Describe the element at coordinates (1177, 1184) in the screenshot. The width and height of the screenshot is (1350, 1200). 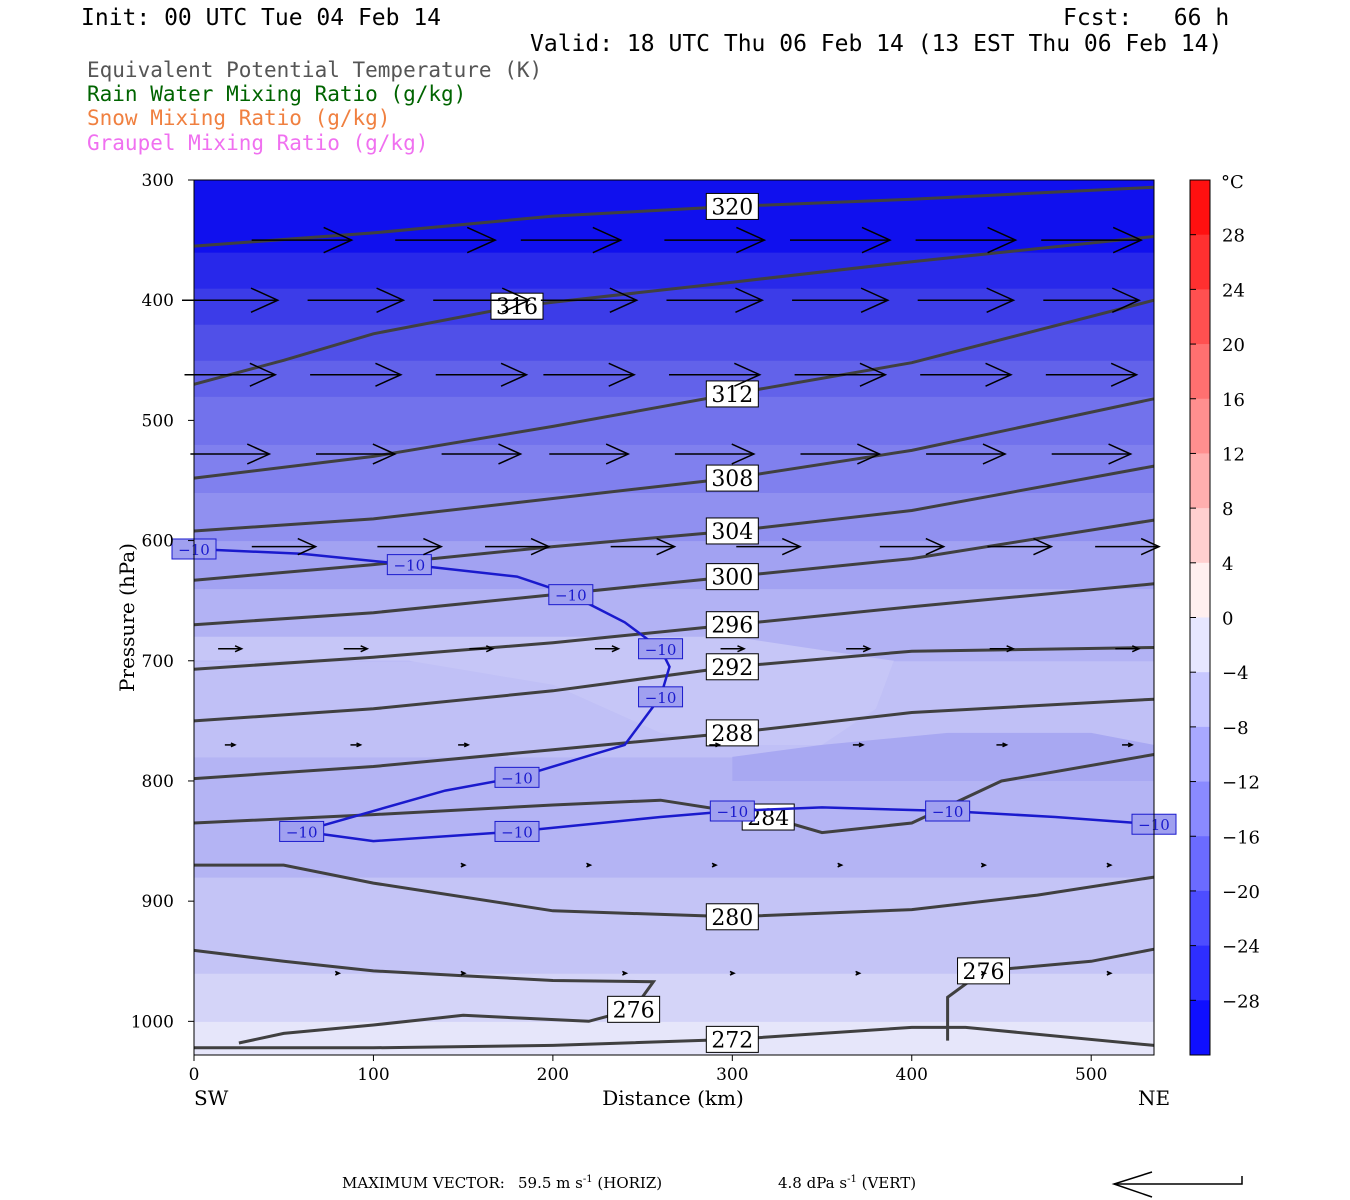
I see `reference-vector` at that location.